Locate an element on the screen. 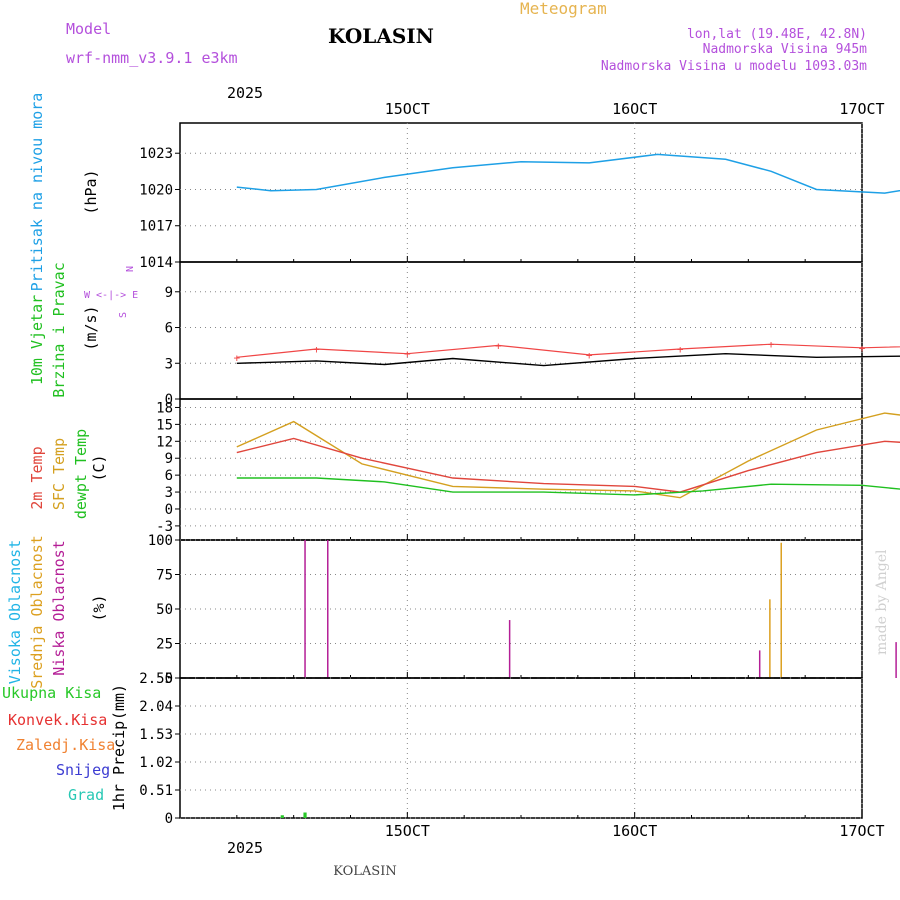 The width and height of the screenshot is (900, 900). y-tick-label: 1023 is located at coordinates (156, 154).